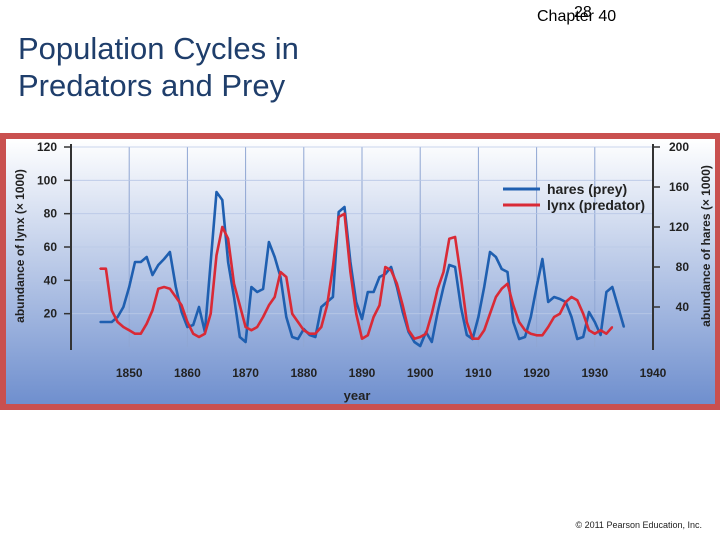 The image size is (720, 540). Describe the element at coordinates (20, 246) in the screenshot. I see `y-axis-label-left: abundance of lynx (× 1000)` at that location.